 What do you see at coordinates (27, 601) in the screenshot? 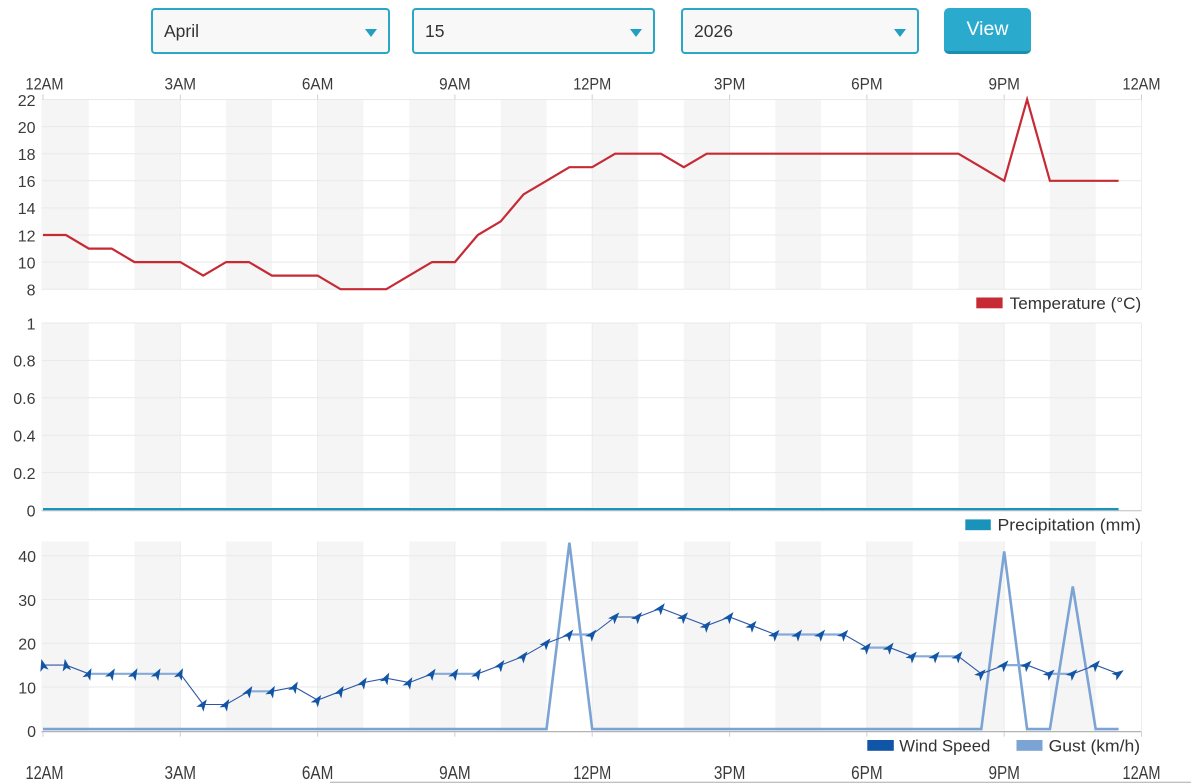
I see `svg-text: 30` at bounding box center [27, 601].